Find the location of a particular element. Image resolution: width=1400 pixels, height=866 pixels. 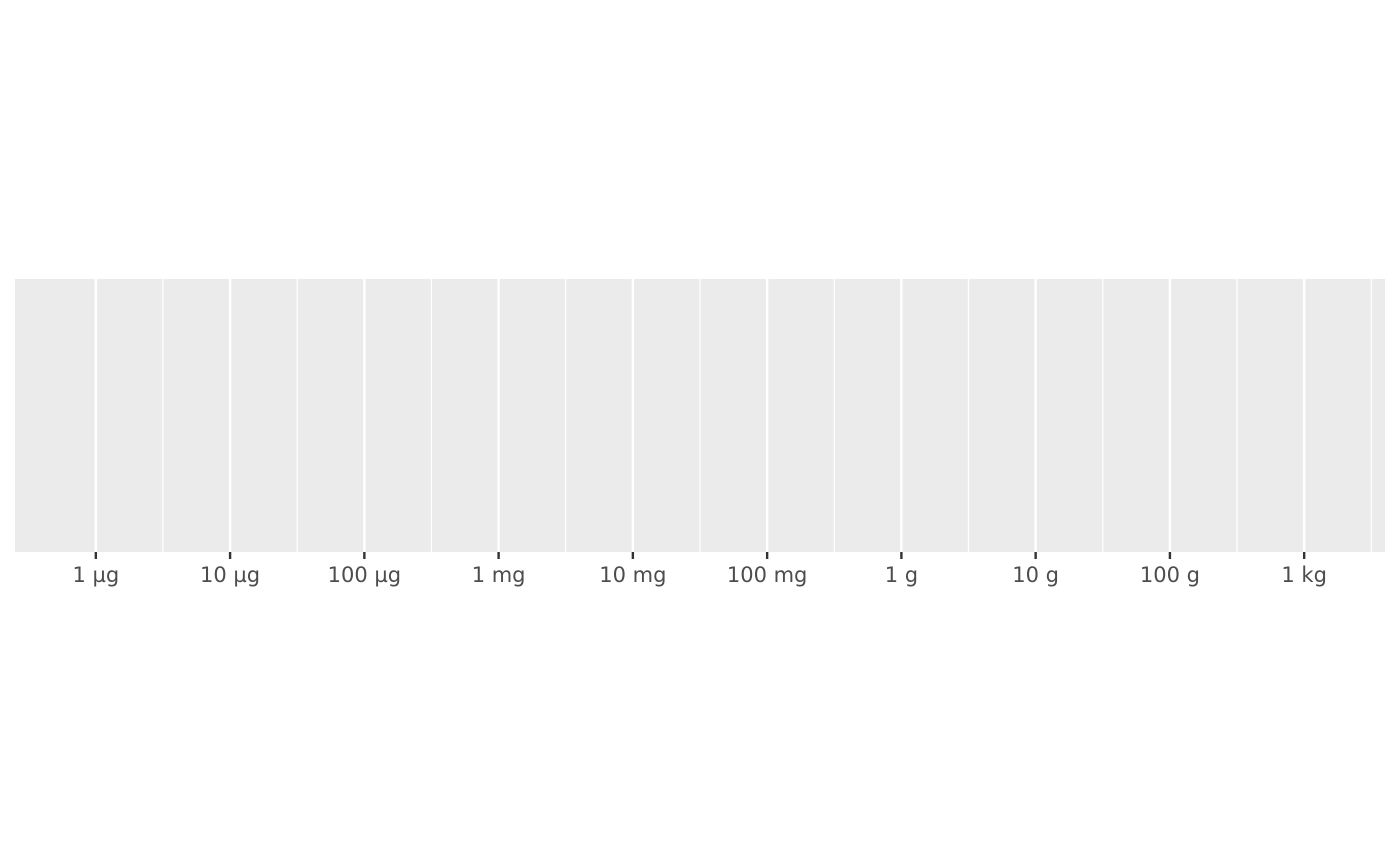

x-tick-label: 10 µg is located at coordinates (230, 575).